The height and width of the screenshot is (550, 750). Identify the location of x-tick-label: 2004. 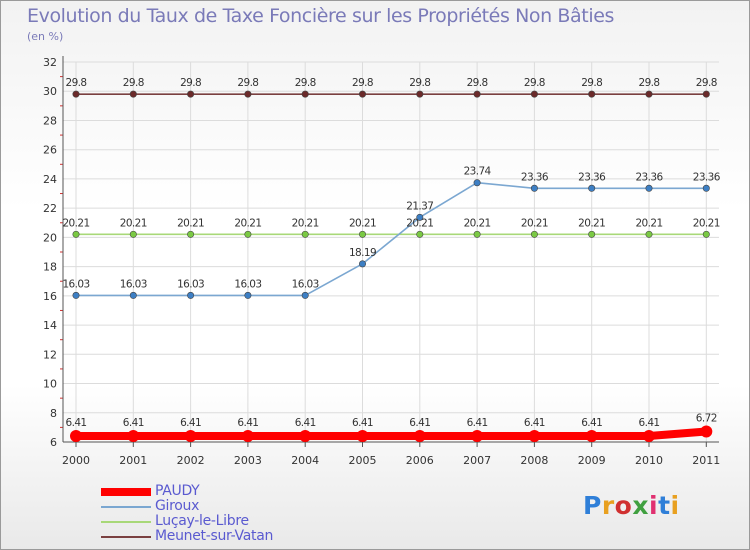
(305, 460).